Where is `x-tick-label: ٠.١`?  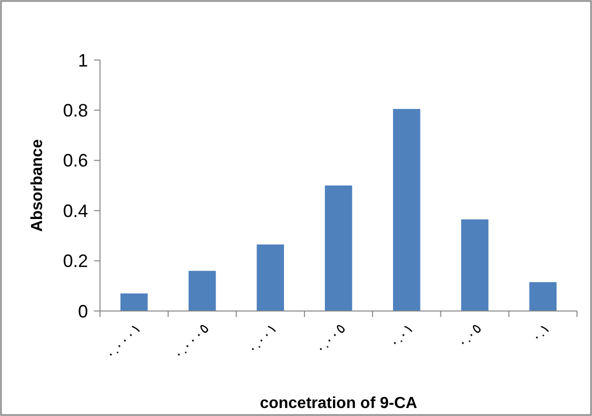
x-tick-label: ٠.١ is located at coordinates (541, 333).